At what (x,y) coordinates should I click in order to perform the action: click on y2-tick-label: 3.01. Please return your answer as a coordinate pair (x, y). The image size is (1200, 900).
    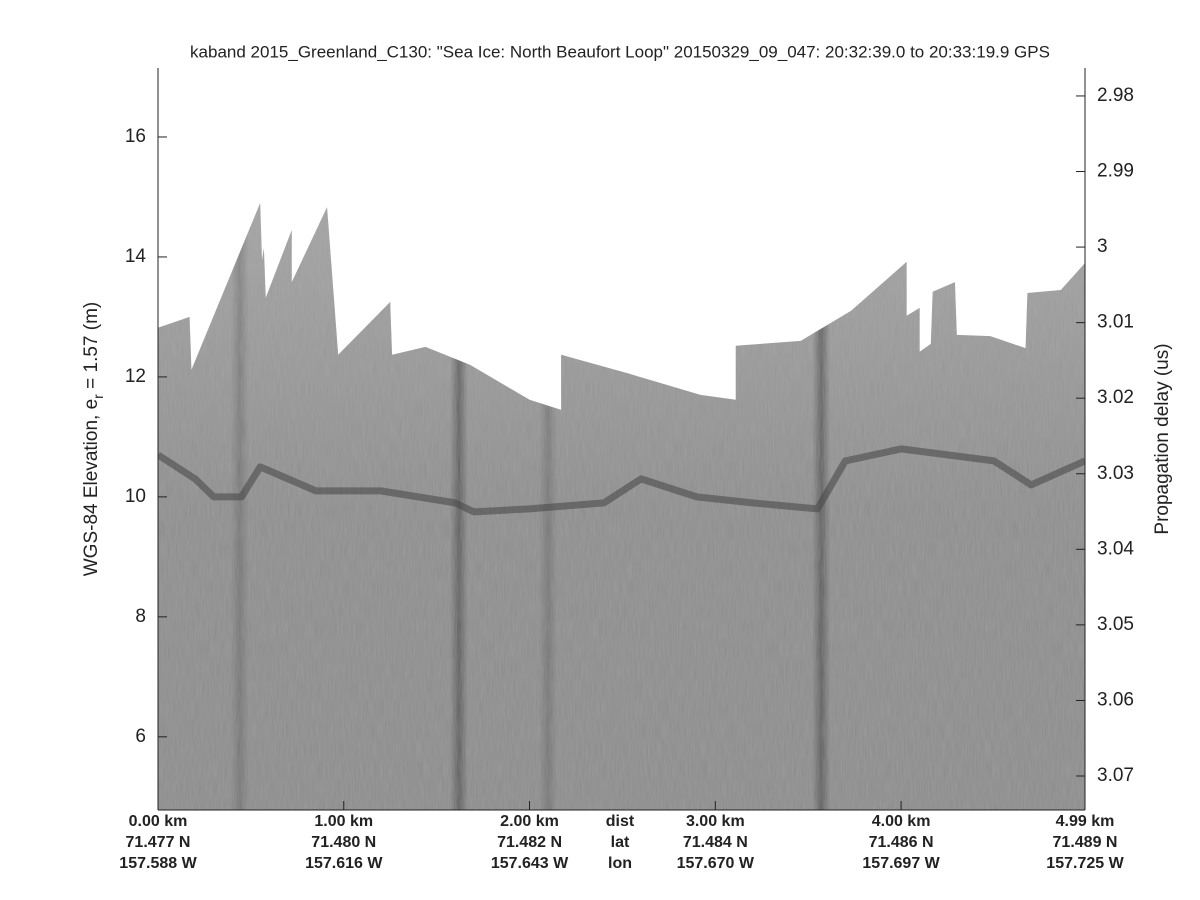
    Looking at the image, I should click on (1115, 322).